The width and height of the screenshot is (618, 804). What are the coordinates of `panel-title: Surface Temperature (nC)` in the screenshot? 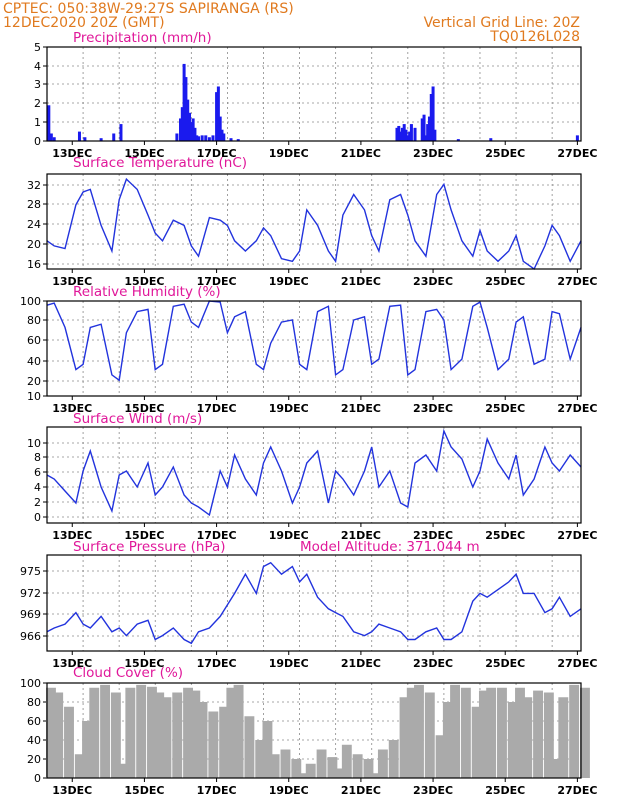 It's located at (160, 163).